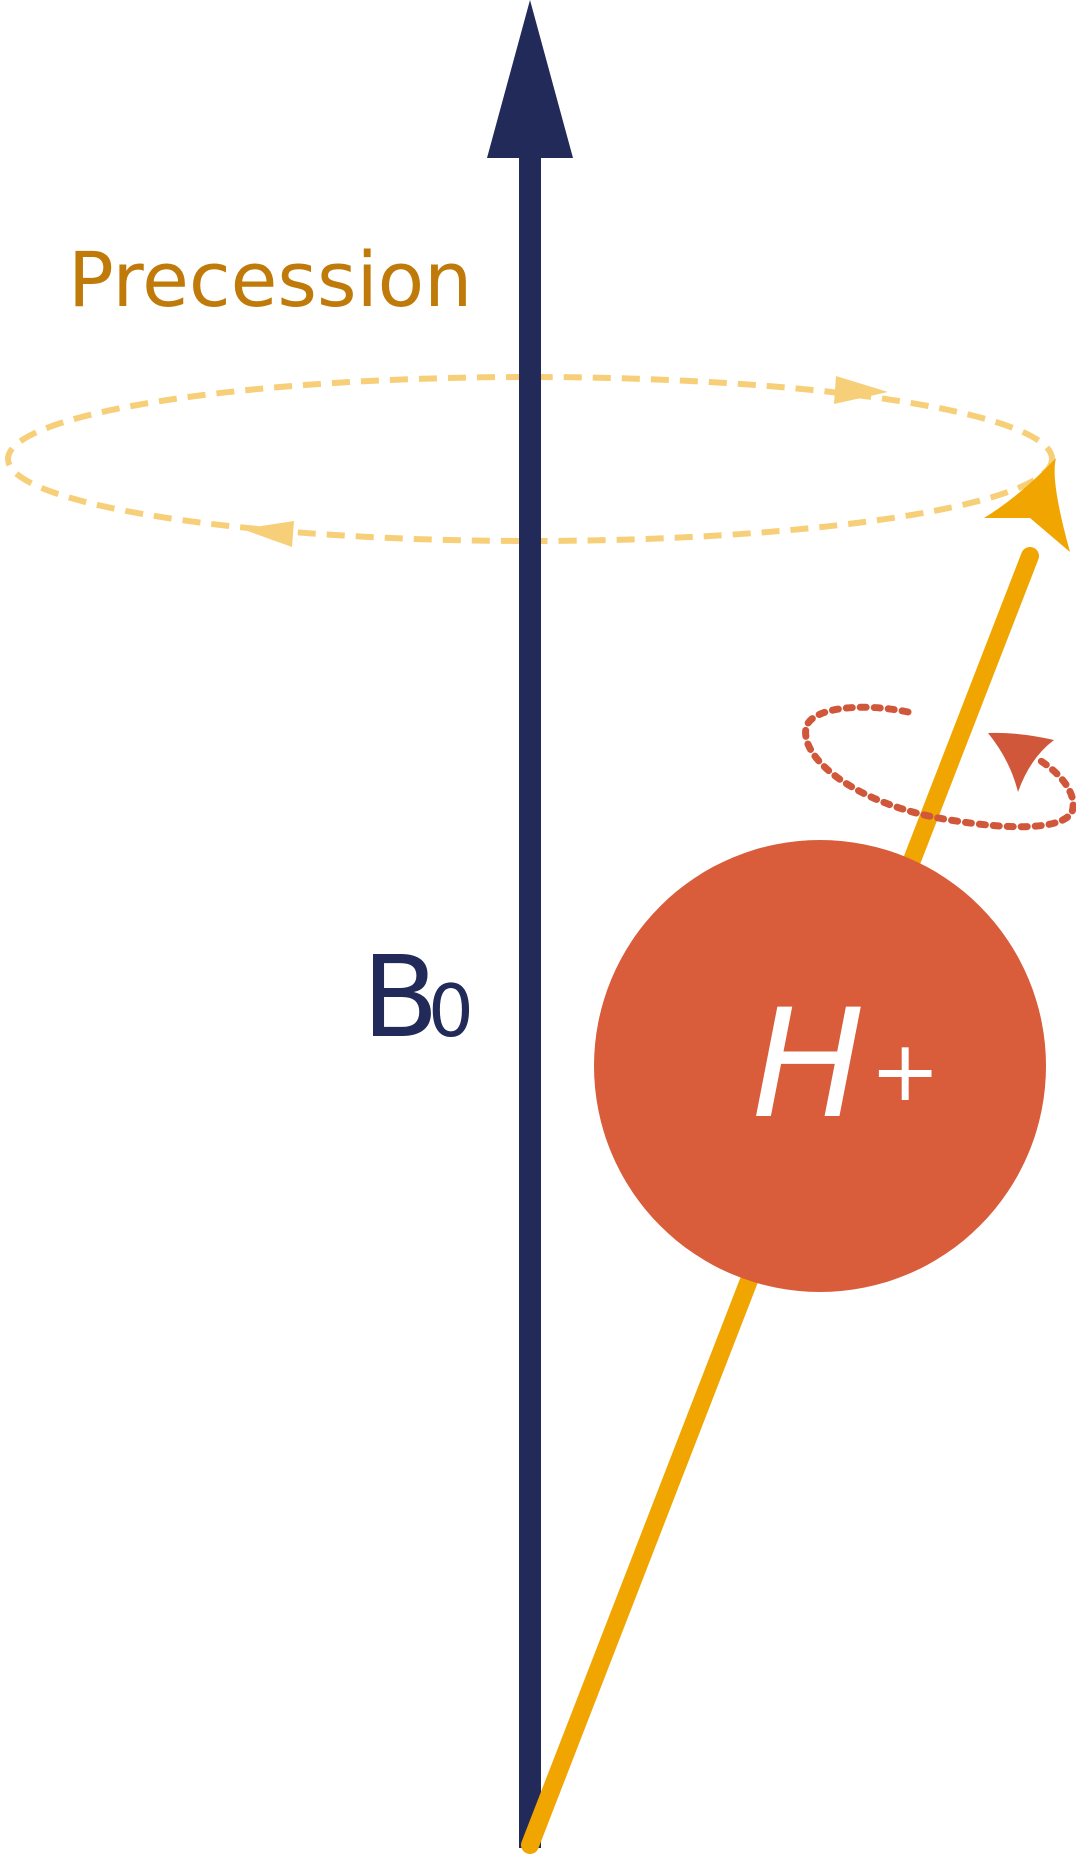  Describe the element at coordinates (530, 999) in the screenshot. I see `b0-arrow-shaft` at that location.